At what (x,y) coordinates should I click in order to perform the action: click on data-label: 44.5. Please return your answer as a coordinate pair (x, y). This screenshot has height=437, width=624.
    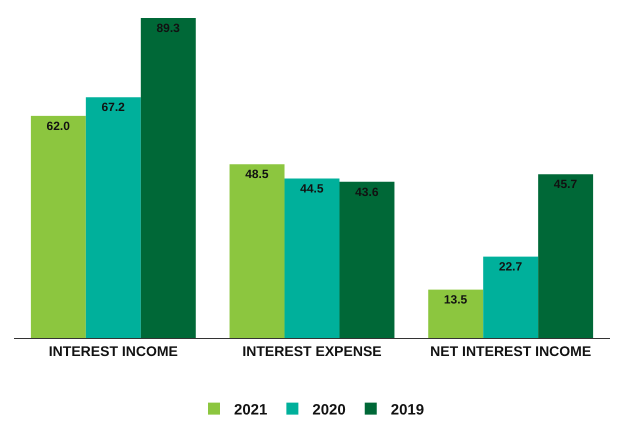
    Looking at the image, I should click on (312, 189).